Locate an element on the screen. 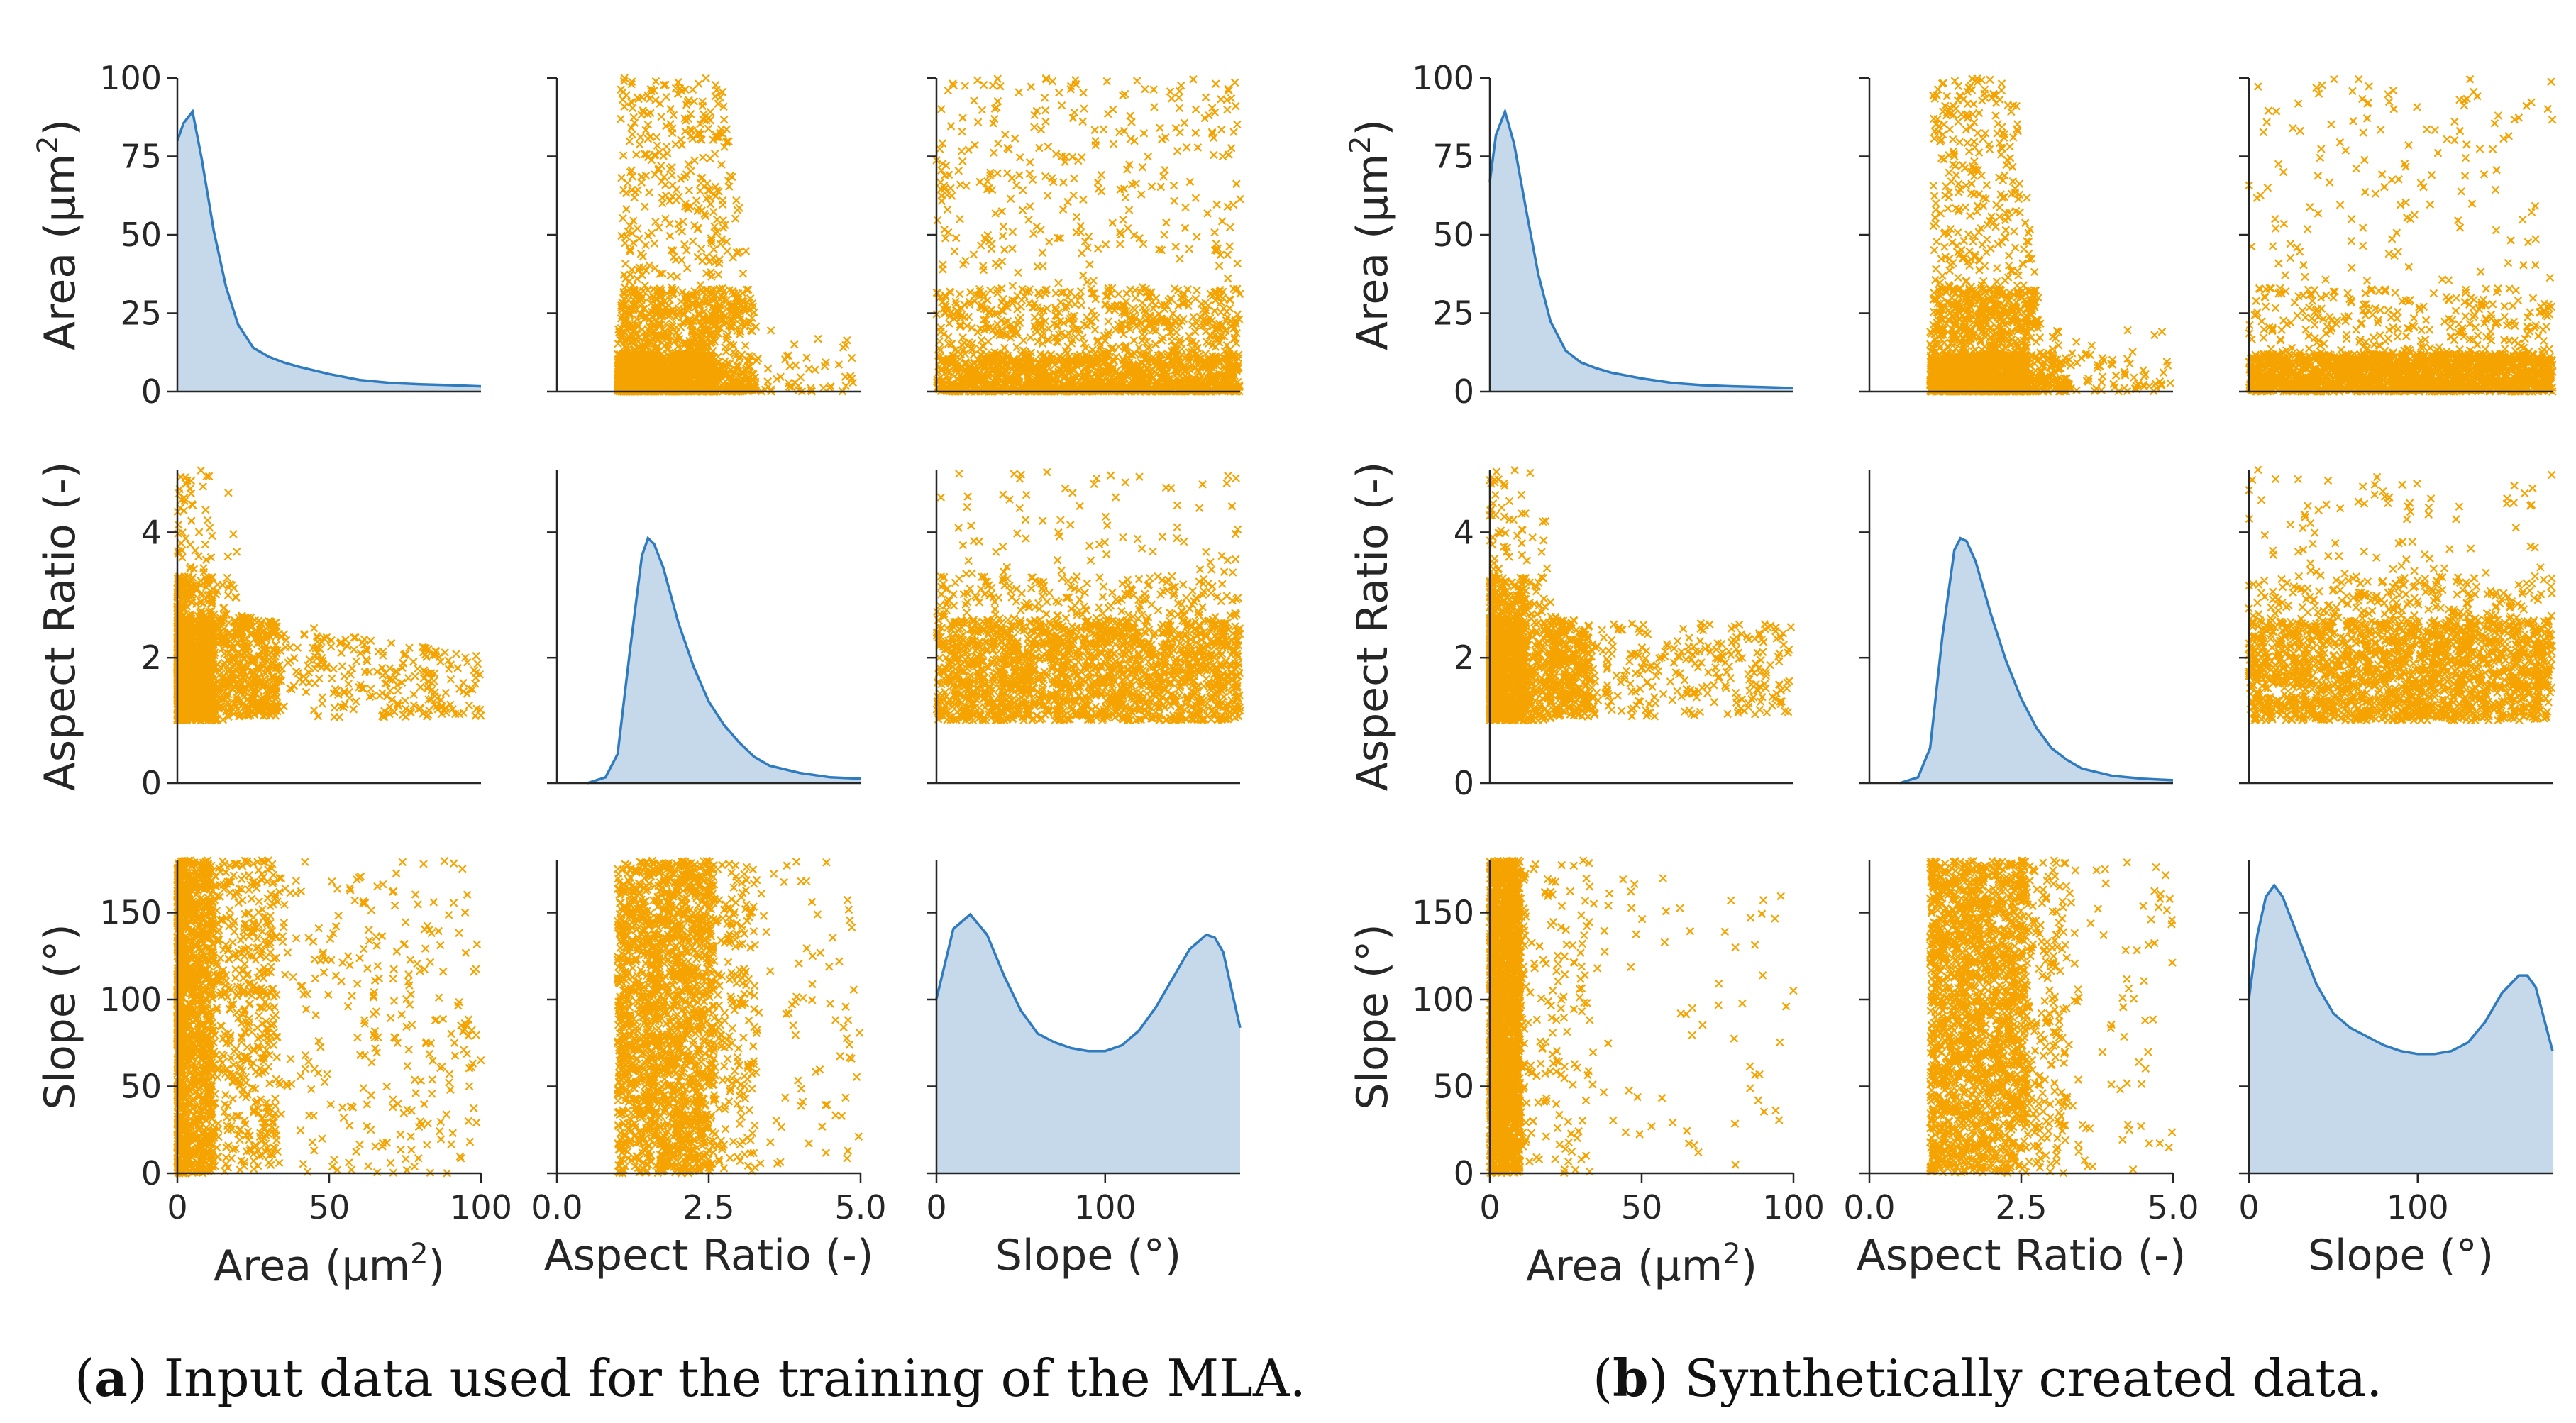 This screenshot has height=1423, width=2576. x-tick-label: 0.0 is located at coordinates (1869, 1207).